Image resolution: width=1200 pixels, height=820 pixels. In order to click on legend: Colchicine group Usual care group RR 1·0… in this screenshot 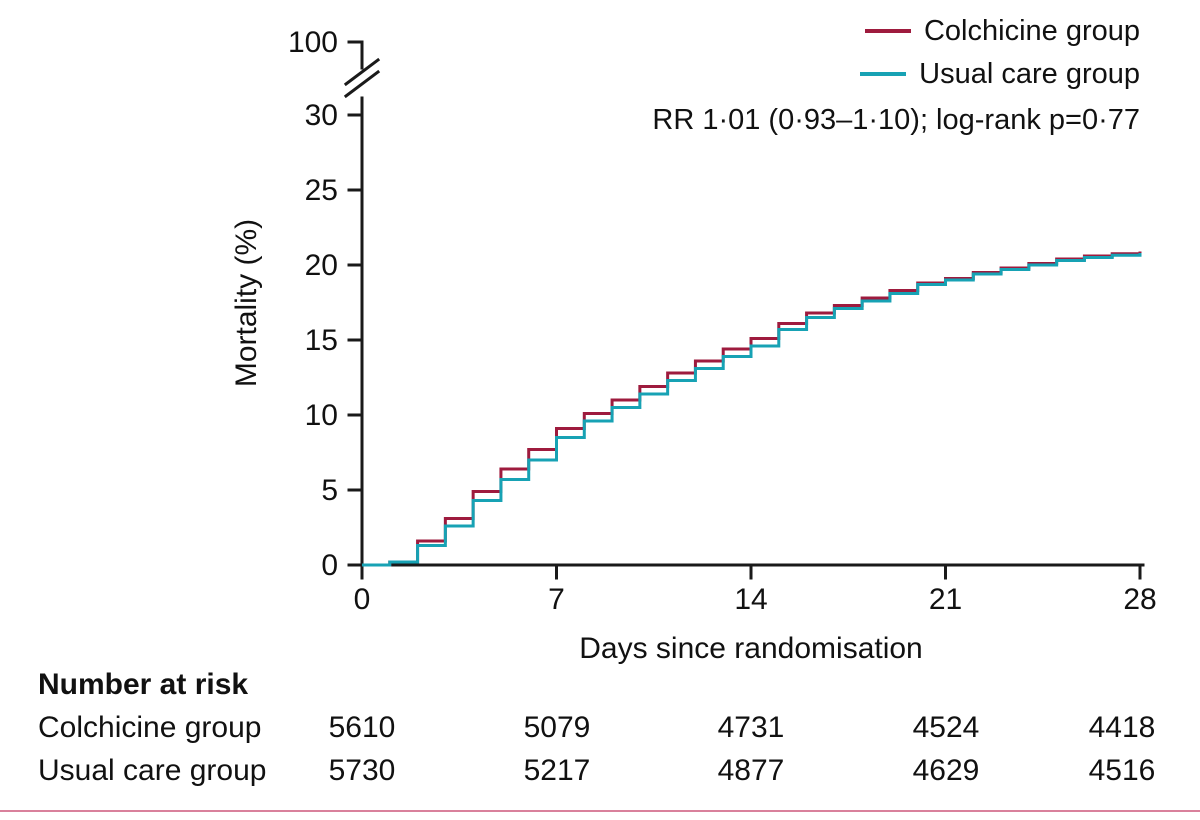, I will do `click(896, 75)`.